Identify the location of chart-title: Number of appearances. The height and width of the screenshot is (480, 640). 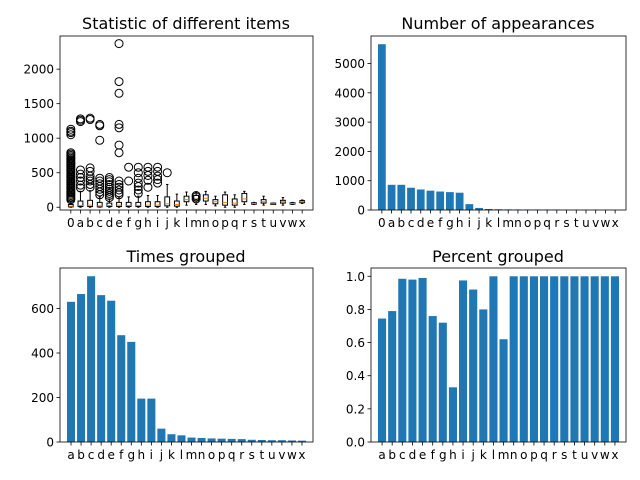
(497, 23).